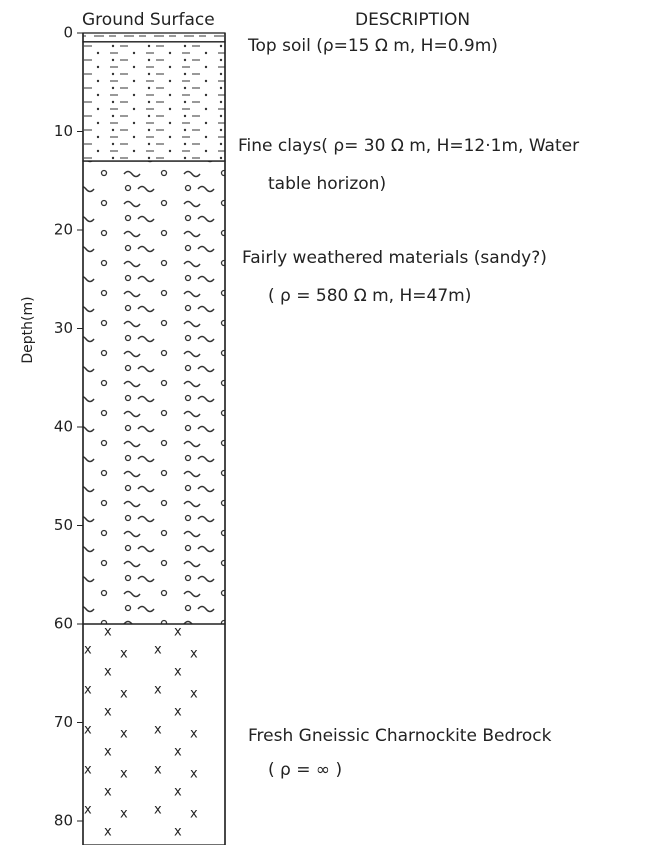 This screenshot has height=845, width=654. Describe the element at coordinates (63, 624) in the screenshot. I see `y-tick-label: 60` at that location.